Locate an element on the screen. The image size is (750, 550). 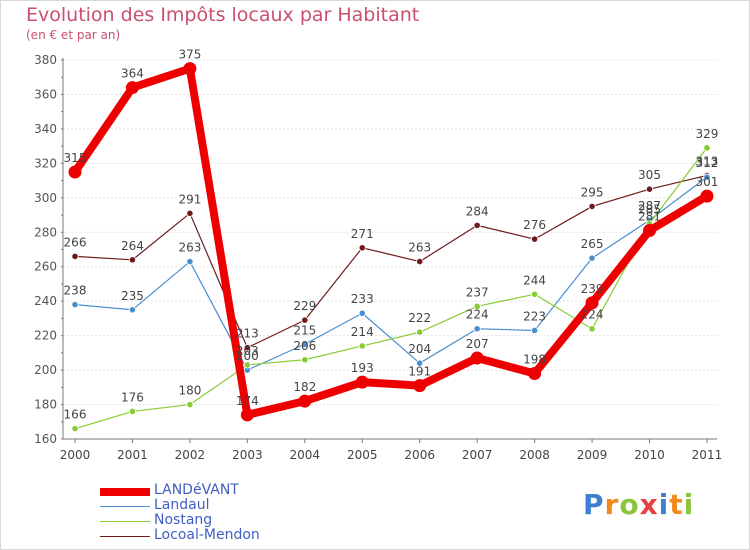
data-label: 203 is located at coordinates (247, 351).